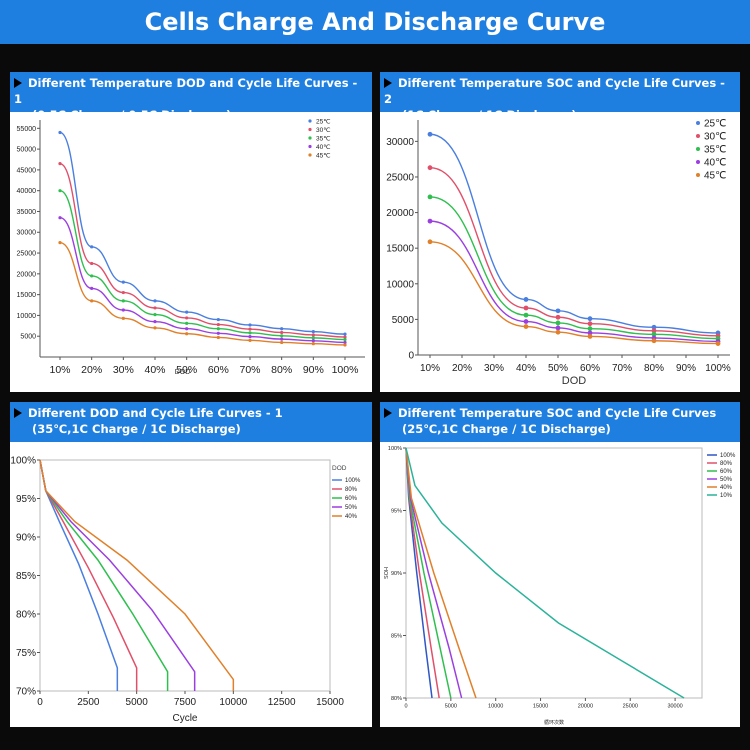 The width and height of the screenshot is (750, 750). I want to click on y-tick-label: 30000, so click(27, 233).